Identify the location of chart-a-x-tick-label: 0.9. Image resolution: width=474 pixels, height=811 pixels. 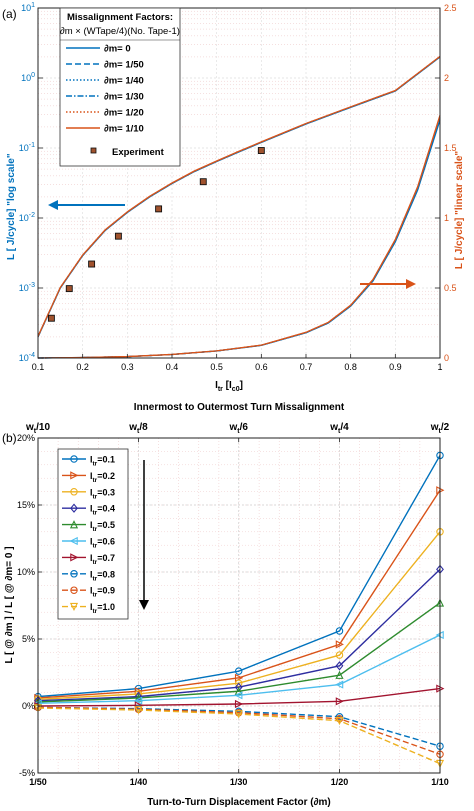
(395, 367).